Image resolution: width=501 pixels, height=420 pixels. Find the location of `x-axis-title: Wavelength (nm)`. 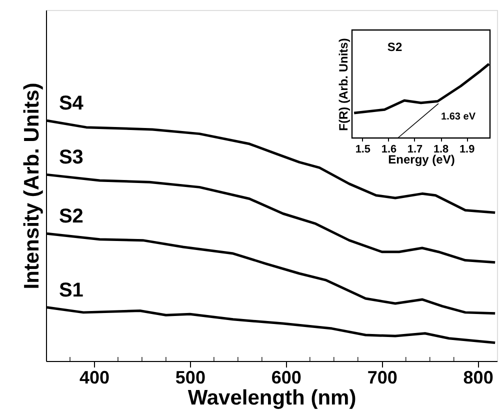

x-axis-title: Wavelength (nm) is located at coordinates (272, 398).